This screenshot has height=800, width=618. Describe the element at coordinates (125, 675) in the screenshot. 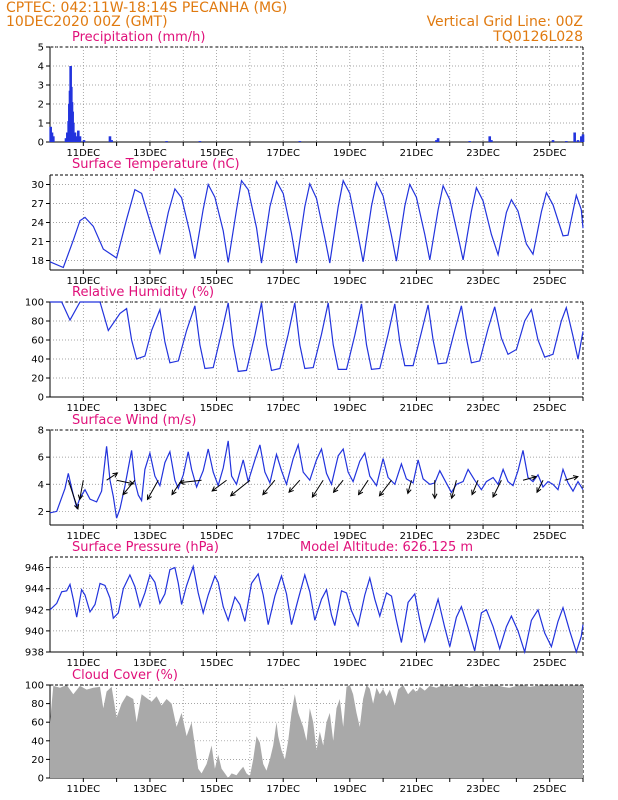

I see `cloud-cover-title: Cloud Cover (%)` at that location.